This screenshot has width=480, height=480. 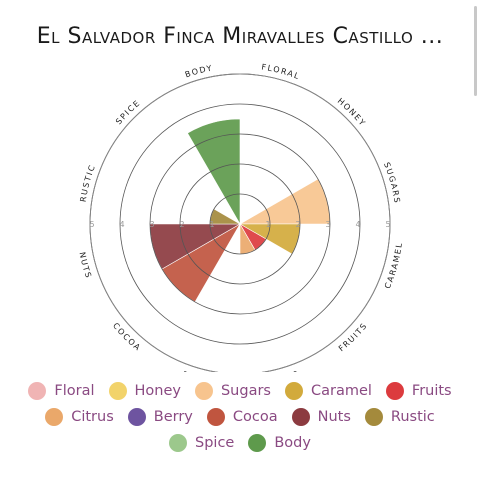 I want to click on axis-label-caramel: CARAMEL, so click(x=393, y=265).